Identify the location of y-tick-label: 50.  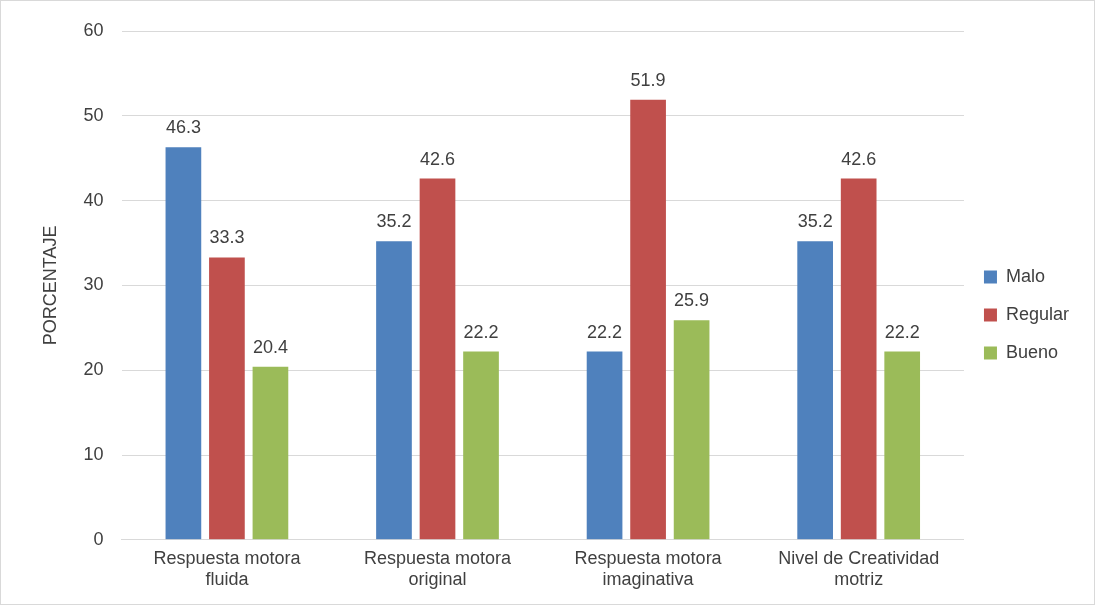
(93, 114).